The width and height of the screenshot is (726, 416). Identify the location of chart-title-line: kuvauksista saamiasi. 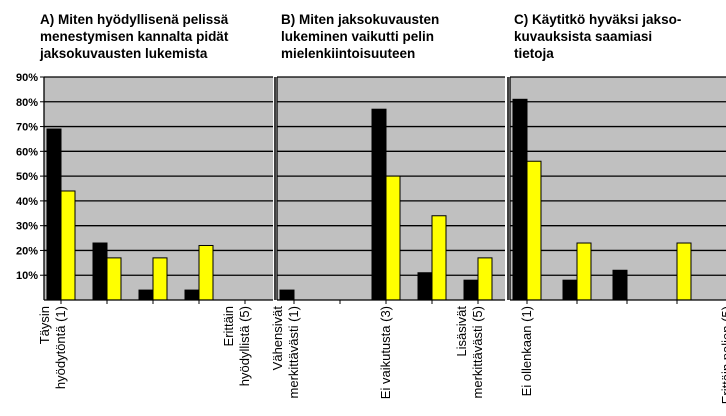
(583, 36).